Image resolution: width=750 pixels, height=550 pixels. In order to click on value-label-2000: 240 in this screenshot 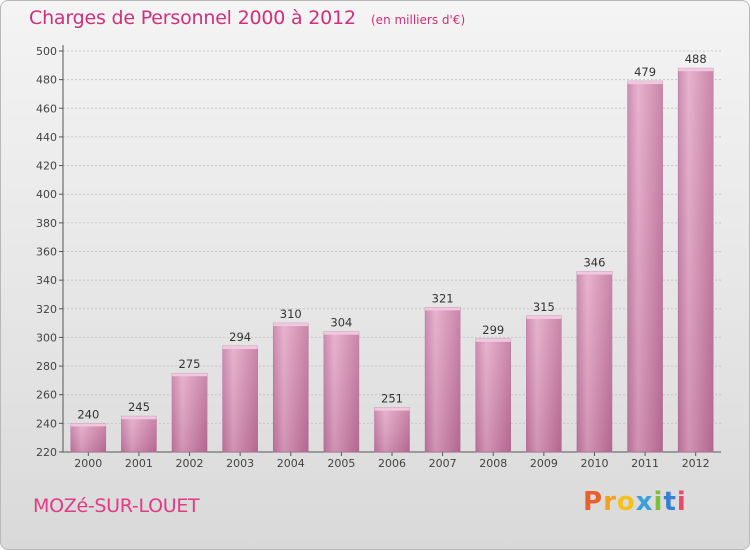, I will do `click(88, 414)`.